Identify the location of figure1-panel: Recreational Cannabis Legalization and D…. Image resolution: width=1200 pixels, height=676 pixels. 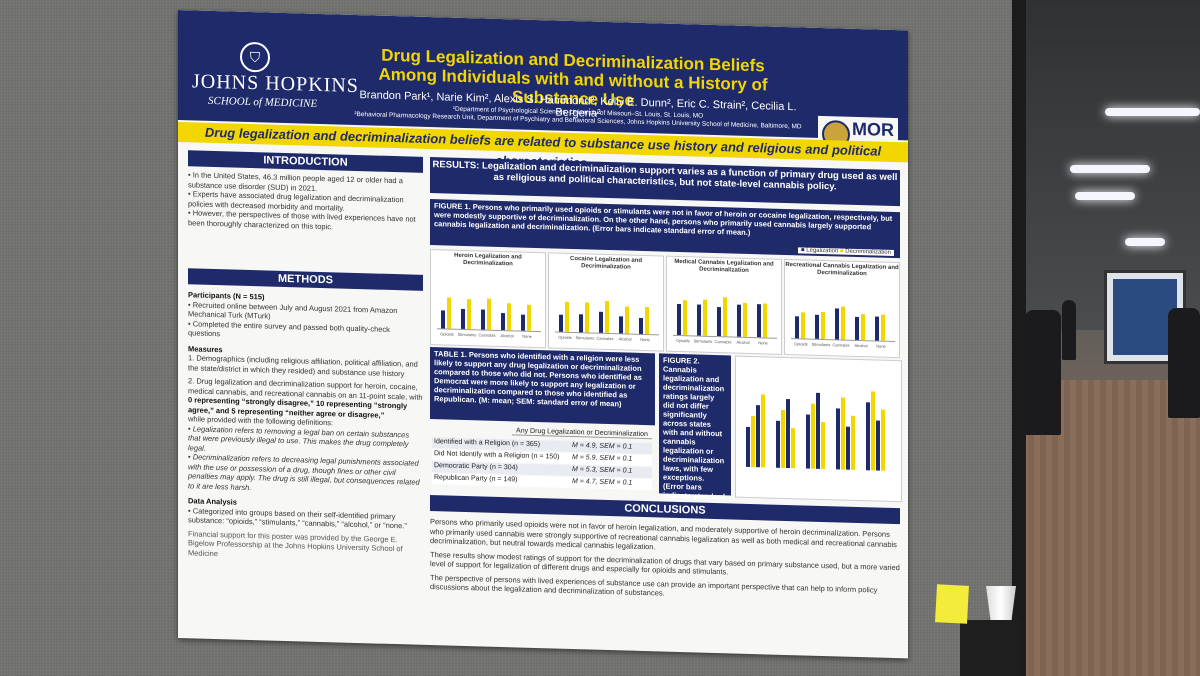
(842, 308).